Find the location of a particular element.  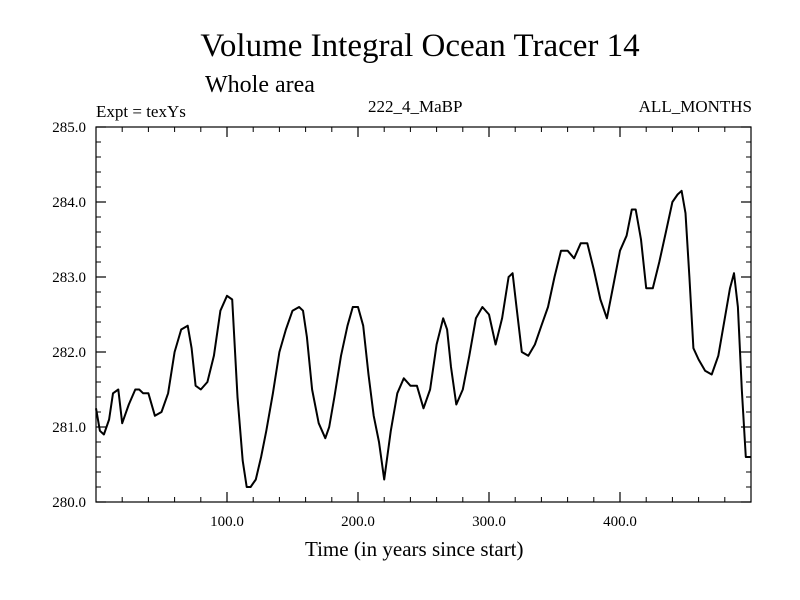

y-tick-label: 283.0 is located at coordinates (69, 278).